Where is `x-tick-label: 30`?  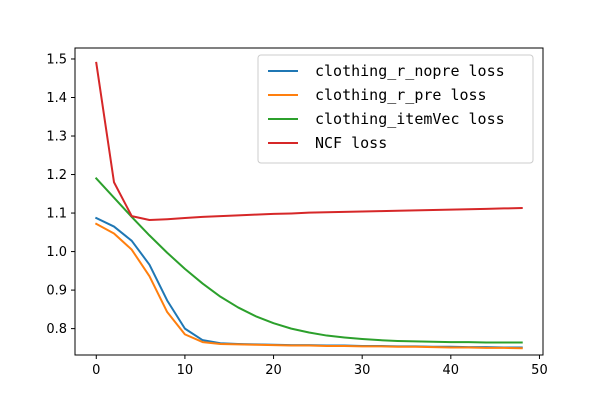
x-tick-label: 30 is located at coordinates (362, 370).